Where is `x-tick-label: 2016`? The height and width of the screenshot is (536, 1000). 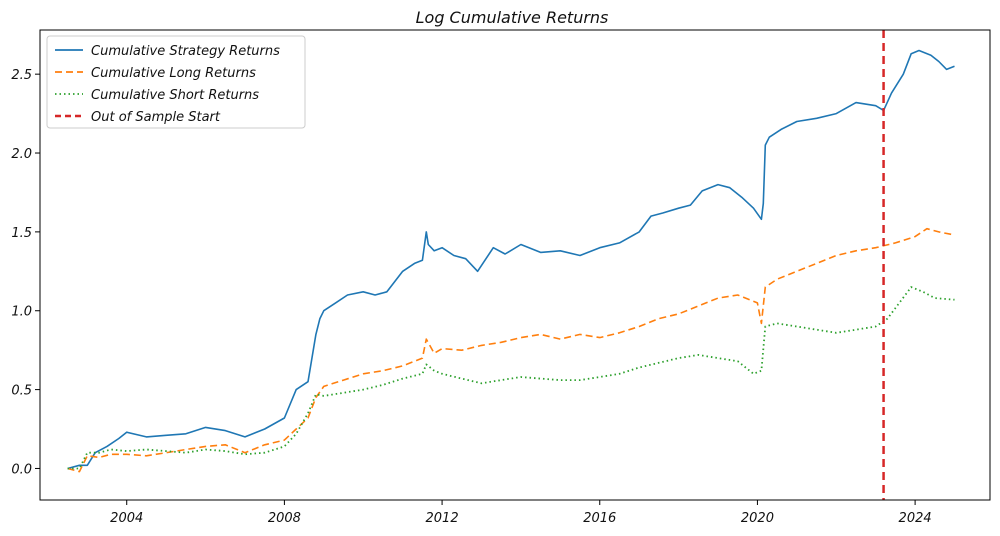 x-tick-label: 2016 is located at coordinates (599, 518).